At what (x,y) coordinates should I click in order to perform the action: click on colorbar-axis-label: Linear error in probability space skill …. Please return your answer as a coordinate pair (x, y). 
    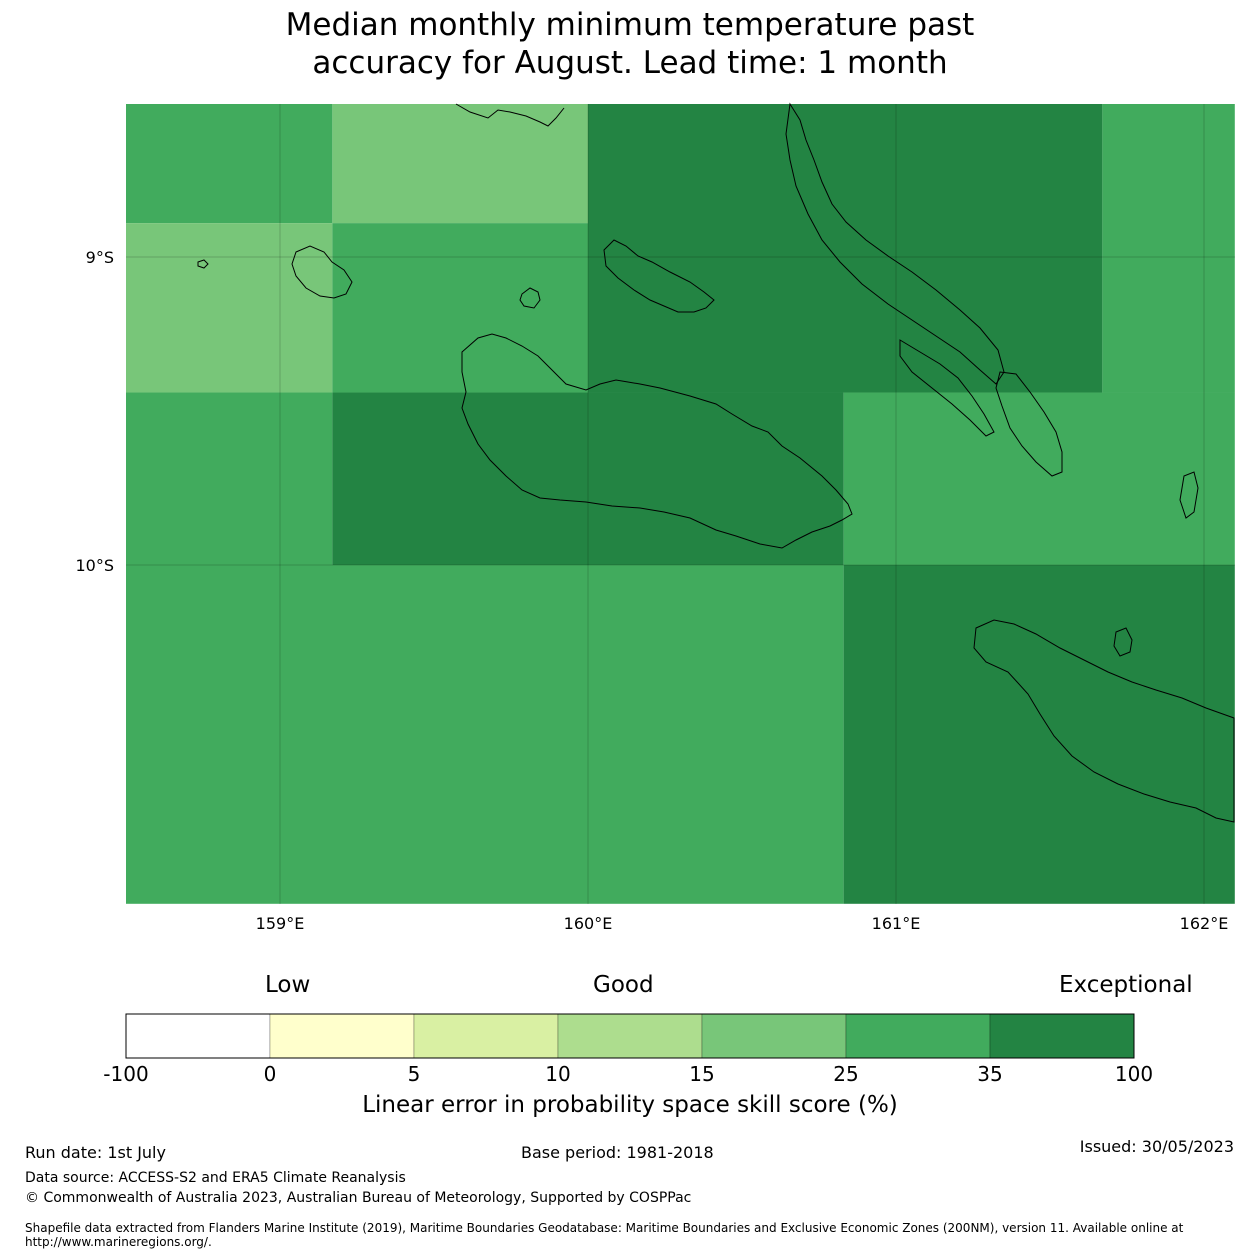
    Looking at the image, I should click on (630, 1105).